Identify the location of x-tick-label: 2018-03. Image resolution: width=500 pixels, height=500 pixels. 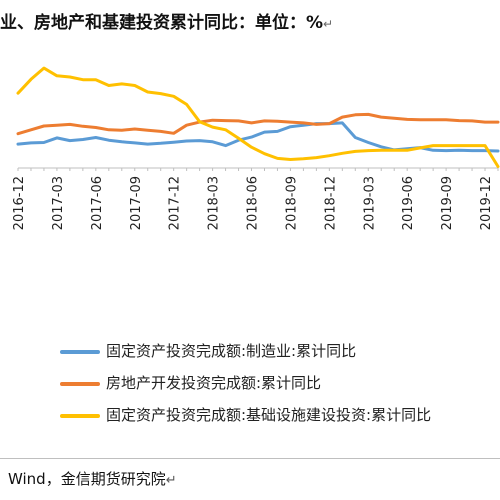
(214, 203).